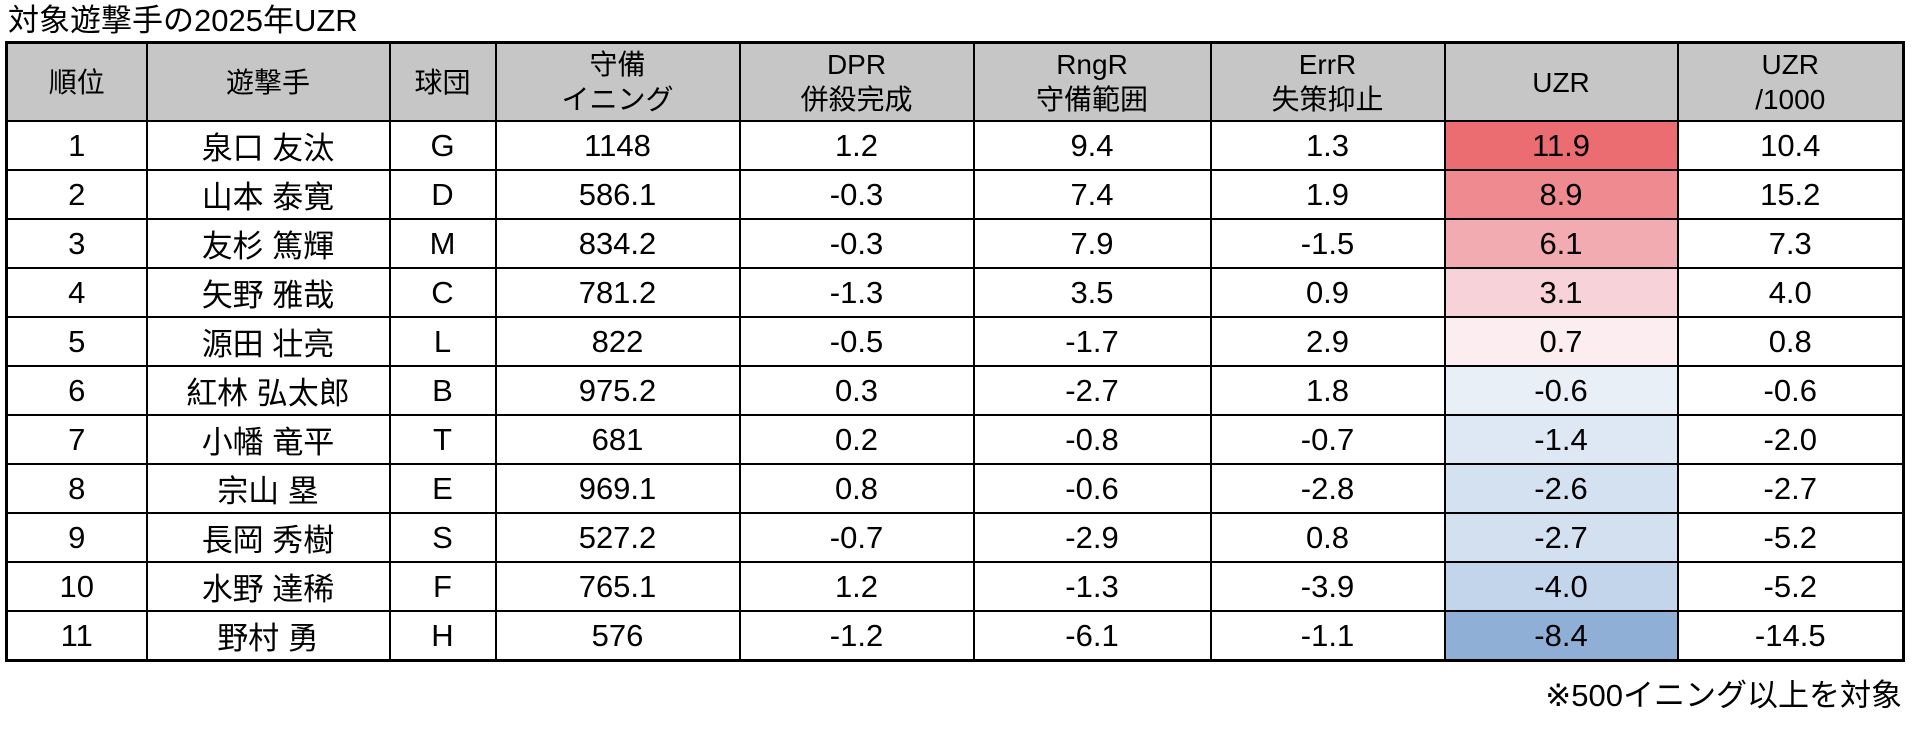 The height and width of the screenshot is (734, 1920). What do you see at coordinates (1092, 390) in the screenshot?
I see `rngr-cell: -2.7` at bounding box center [1092, 390].